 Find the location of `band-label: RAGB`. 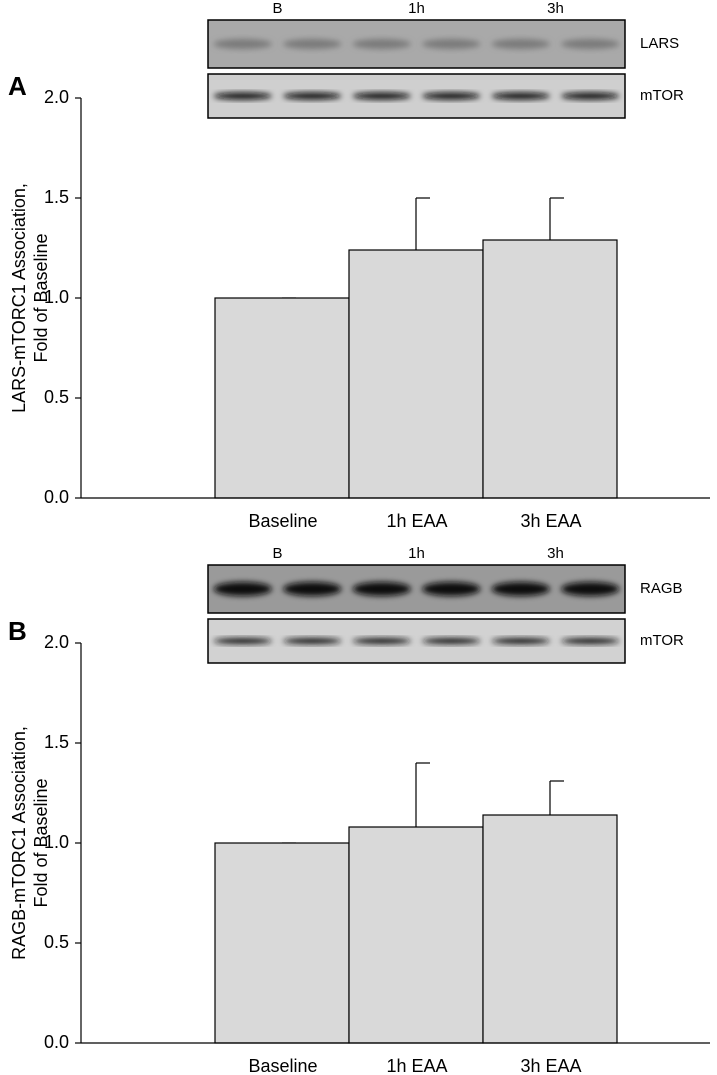

band-label: RAGB is located at coordinates (661, 588).